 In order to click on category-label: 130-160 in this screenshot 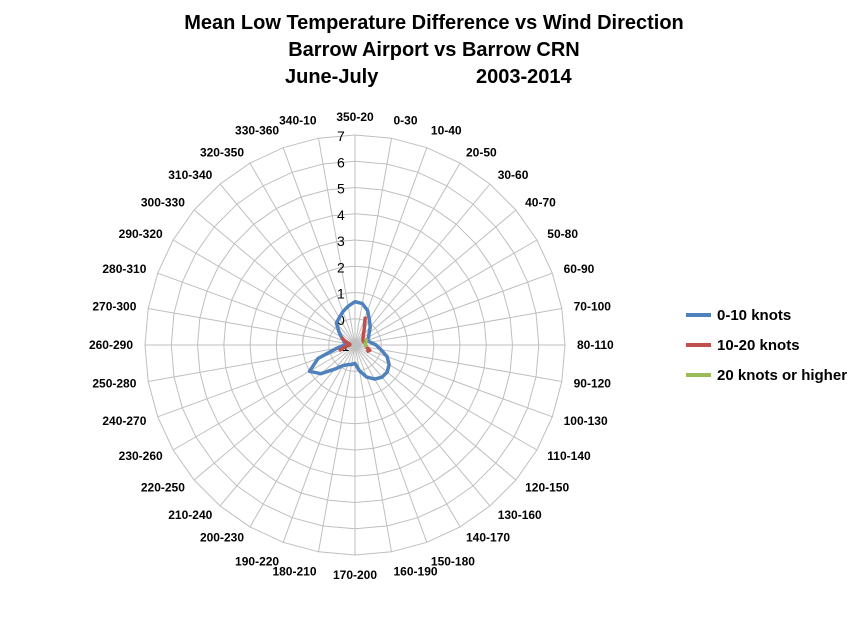, I will do `click(520, 515)`.